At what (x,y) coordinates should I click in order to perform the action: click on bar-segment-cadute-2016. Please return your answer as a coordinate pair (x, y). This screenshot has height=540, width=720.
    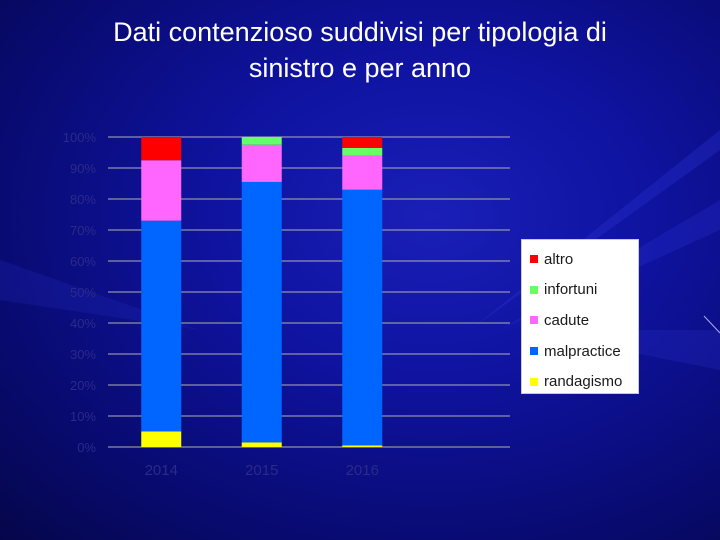
    Looking at the image, I should click on (362, 172).